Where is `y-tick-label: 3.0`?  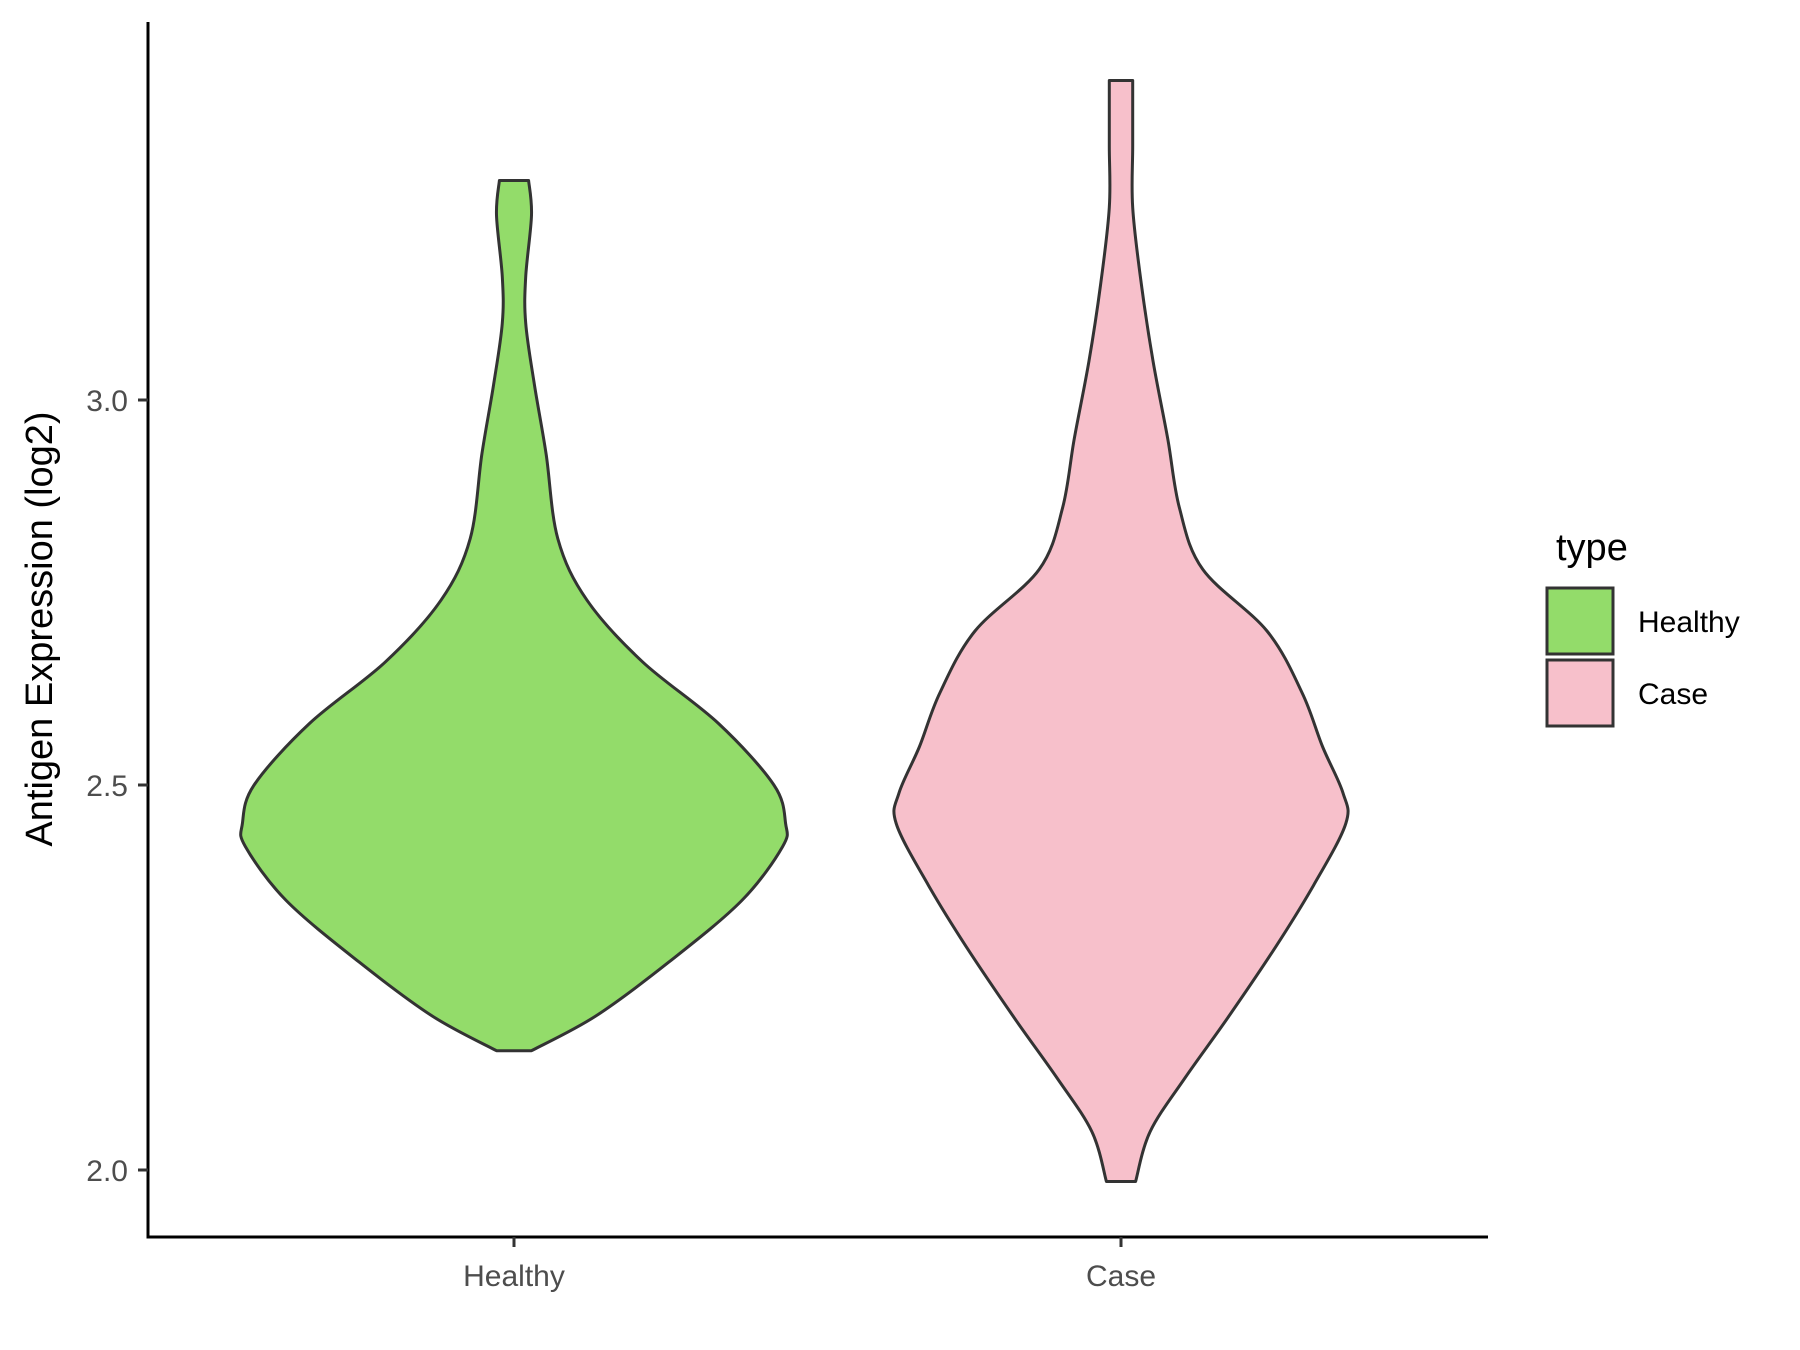 y-tick-label: 3.0 is located at coordinates (107, 401).